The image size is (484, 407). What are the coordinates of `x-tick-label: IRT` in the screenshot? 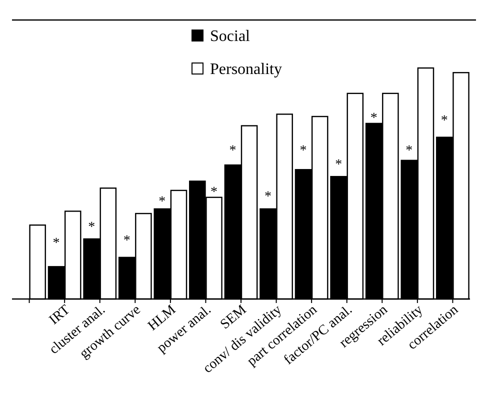 It's located at (60, 315).